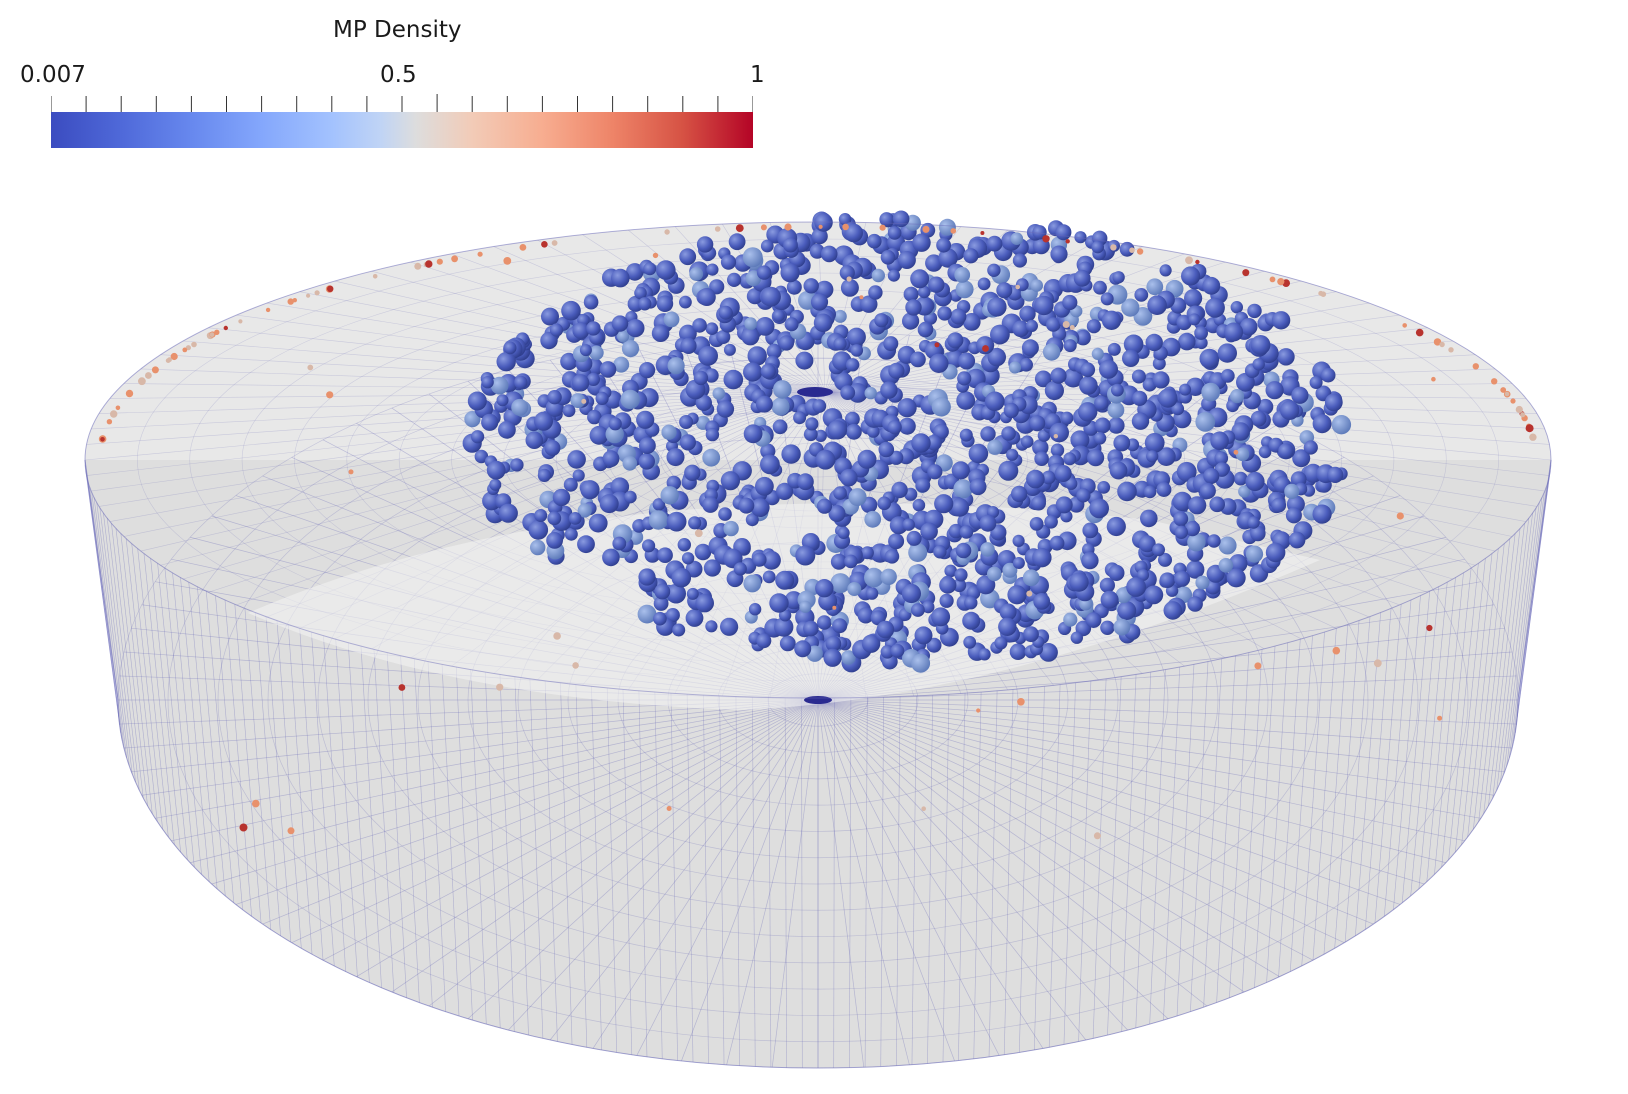  What do you see at coordinates (1534, 580) in the screenshot?
I see `right-edge` at bounding box center [1534, 580].